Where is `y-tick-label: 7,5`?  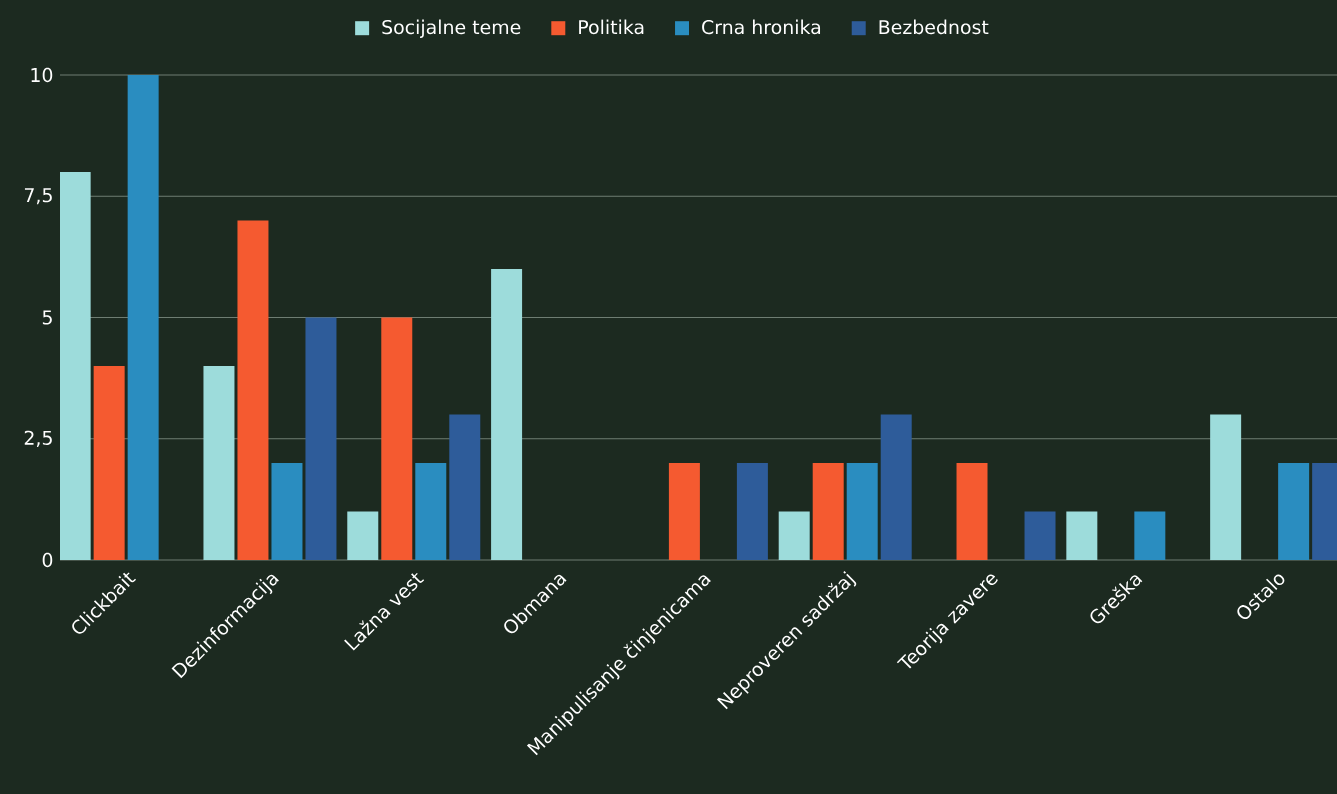 y-tick-label: 7,5 is located at coordinates (38, 196).